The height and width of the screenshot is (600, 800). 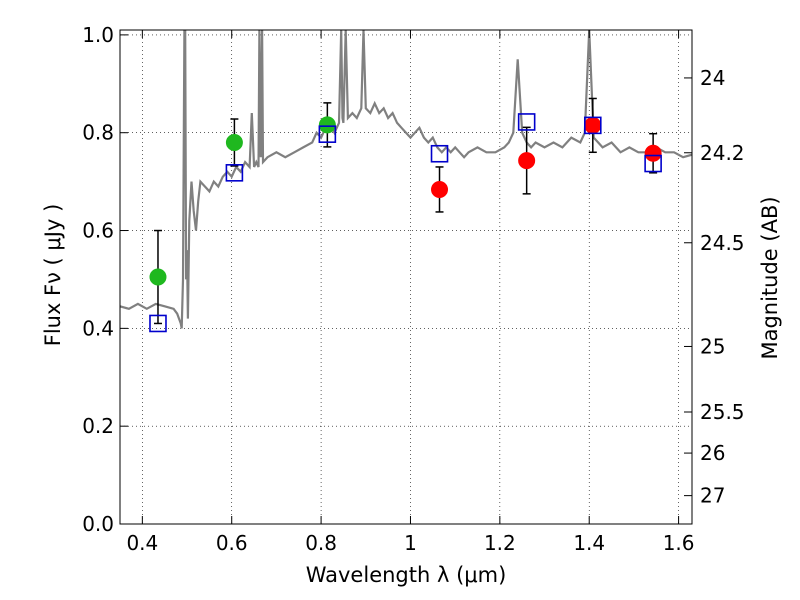 I want to click on y2-tick-label: 24.5, so click(x=722, y=243).